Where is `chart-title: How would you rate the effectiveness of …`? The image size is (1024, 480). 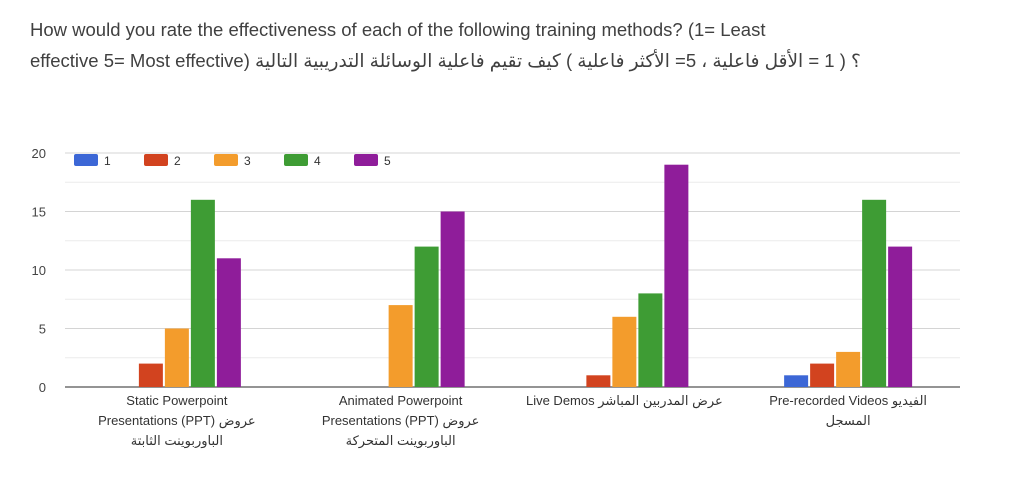
chart-title: How would you rate the effectiveness of … is located at coordinates (520, 45).